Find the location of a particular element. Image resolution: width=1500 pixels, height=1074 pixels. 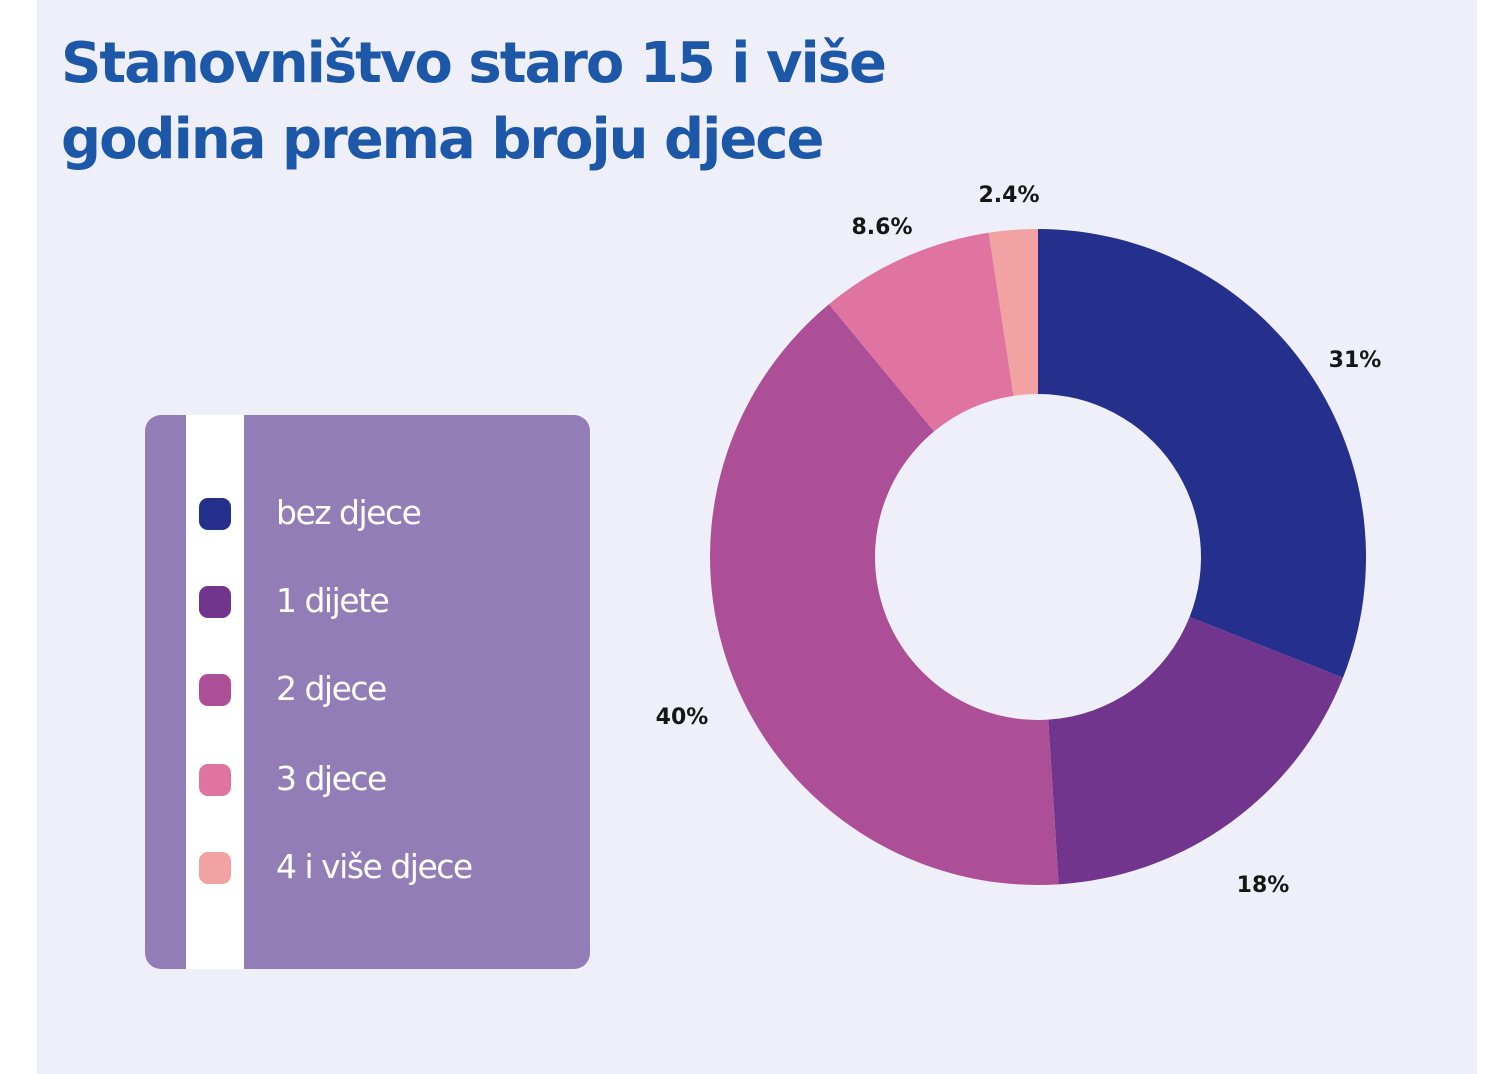

legend-label: bez djece is located at coordinates (349, 512).